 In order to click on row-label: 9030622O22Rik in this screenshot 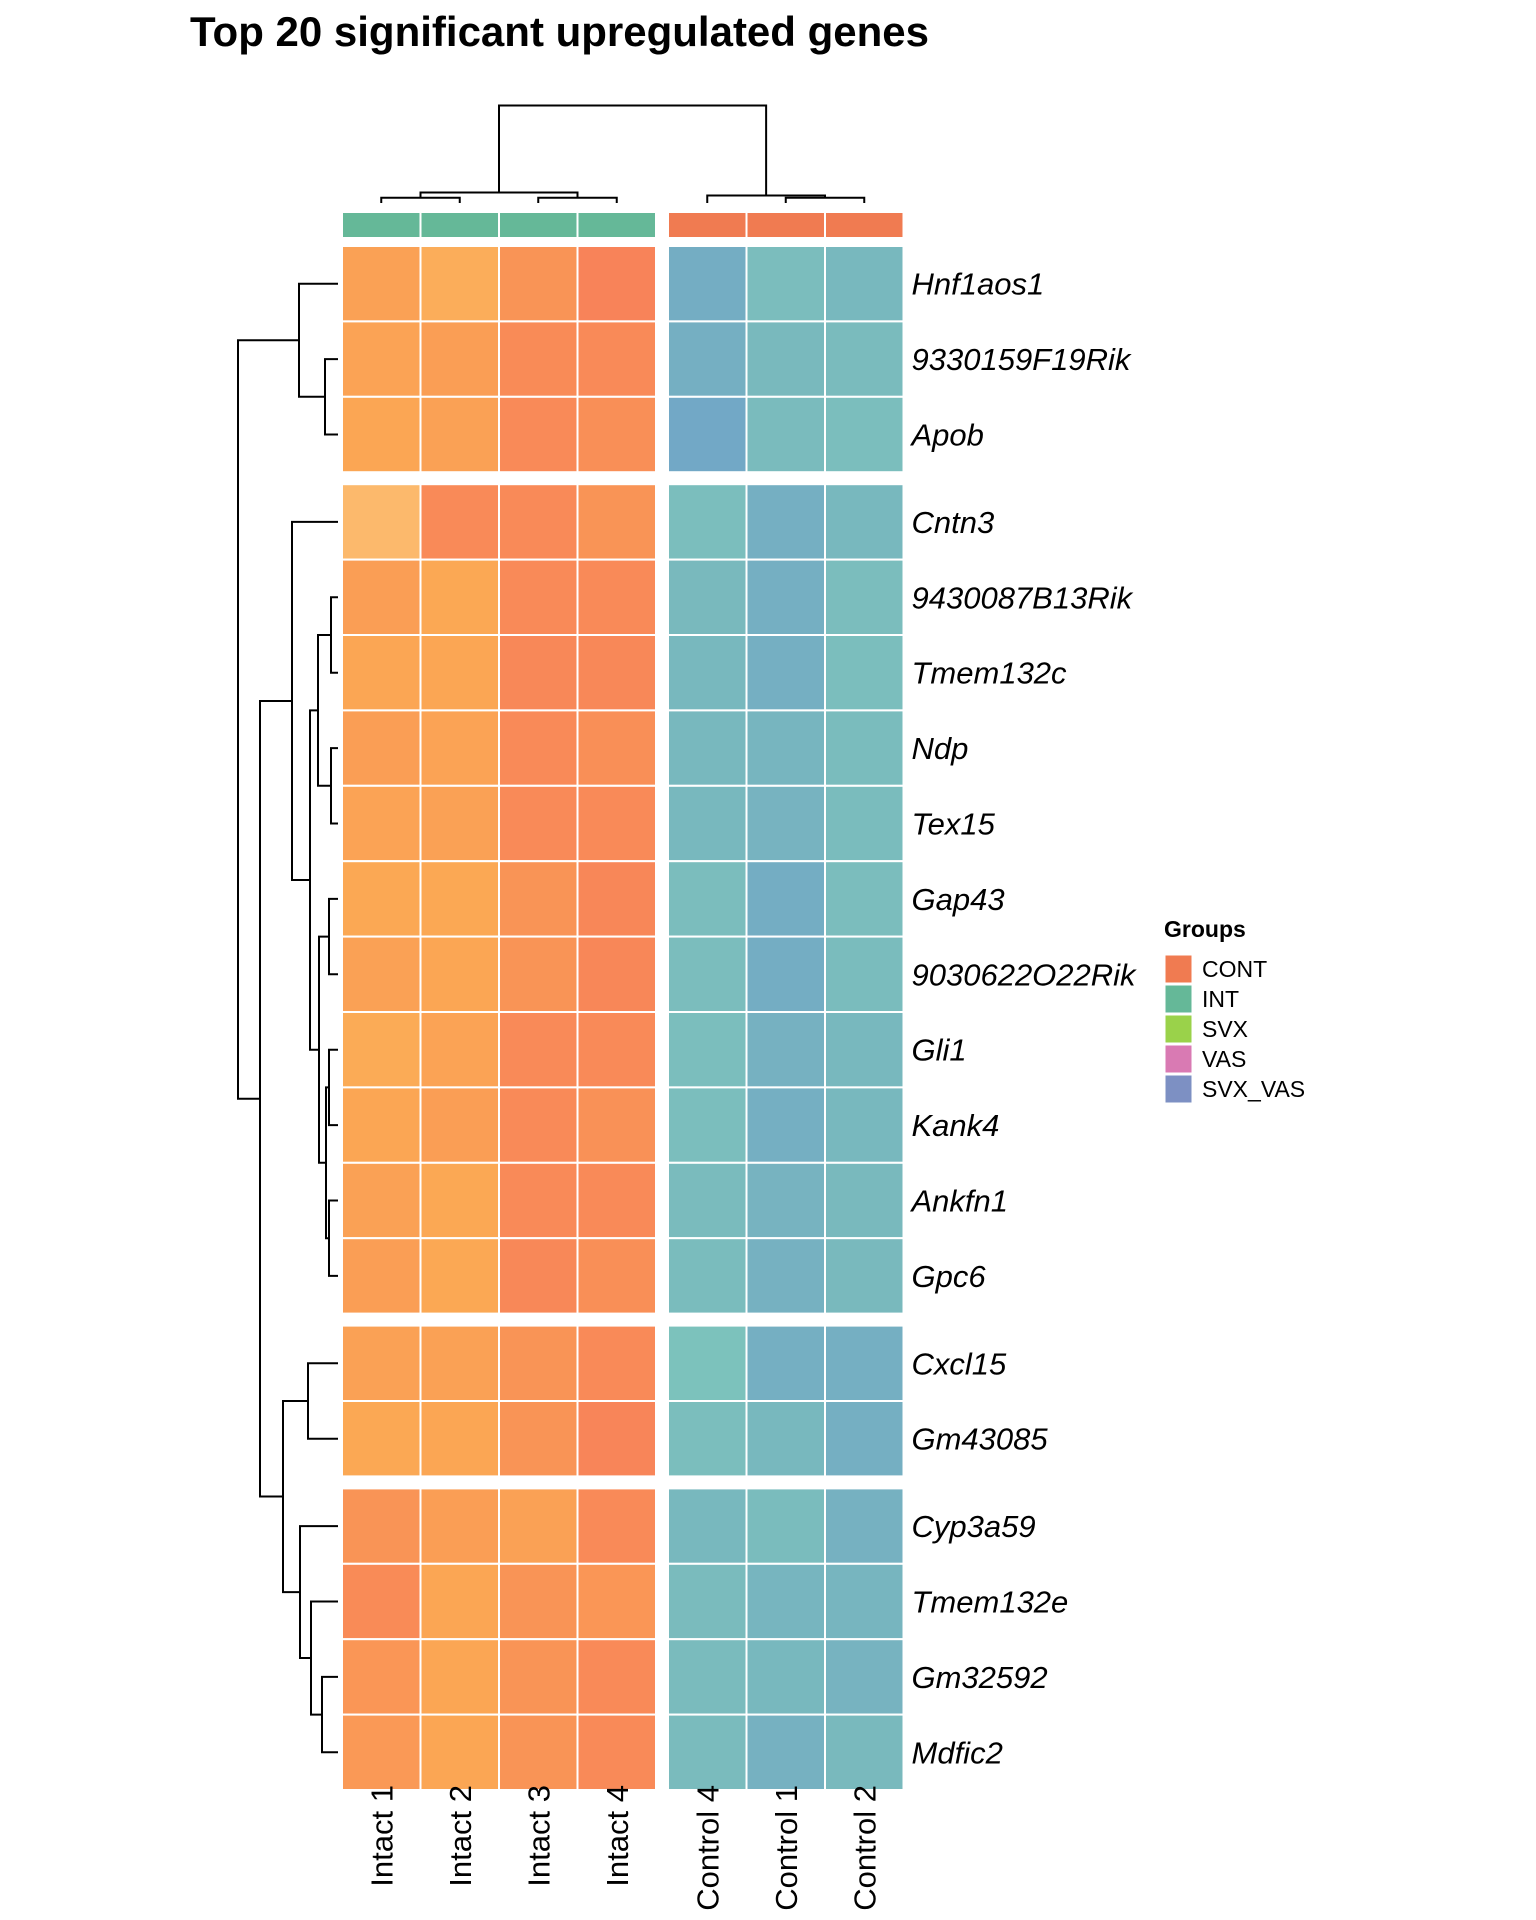, I will do `click(1025, 974)`.